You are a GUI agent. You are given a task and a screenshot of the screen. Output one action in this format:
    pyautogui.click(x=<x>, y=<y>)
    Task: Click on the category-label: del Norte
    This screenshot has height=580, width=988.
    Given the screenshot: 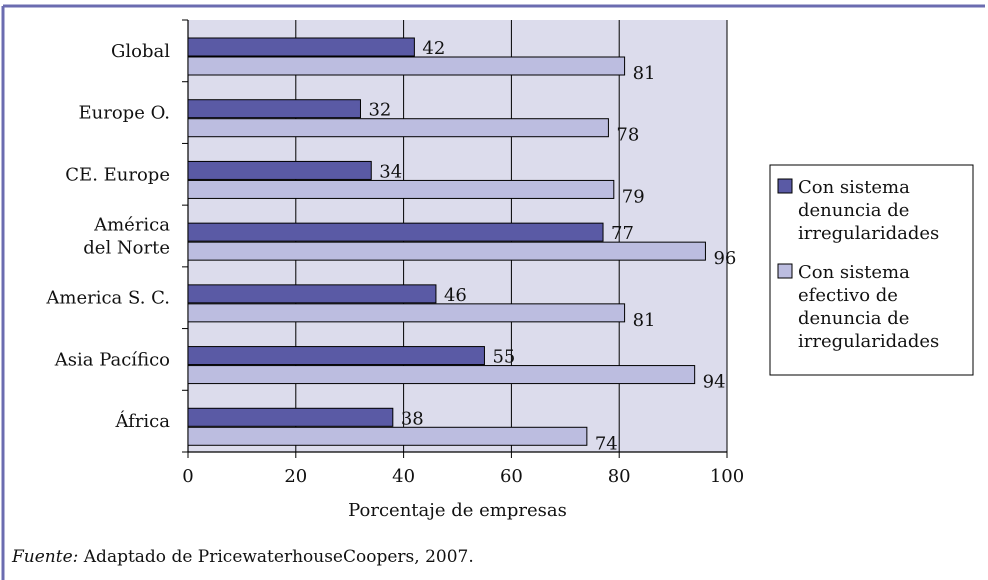 What is the action you would take?
    pyautogui.click(x=126, y=248)
    